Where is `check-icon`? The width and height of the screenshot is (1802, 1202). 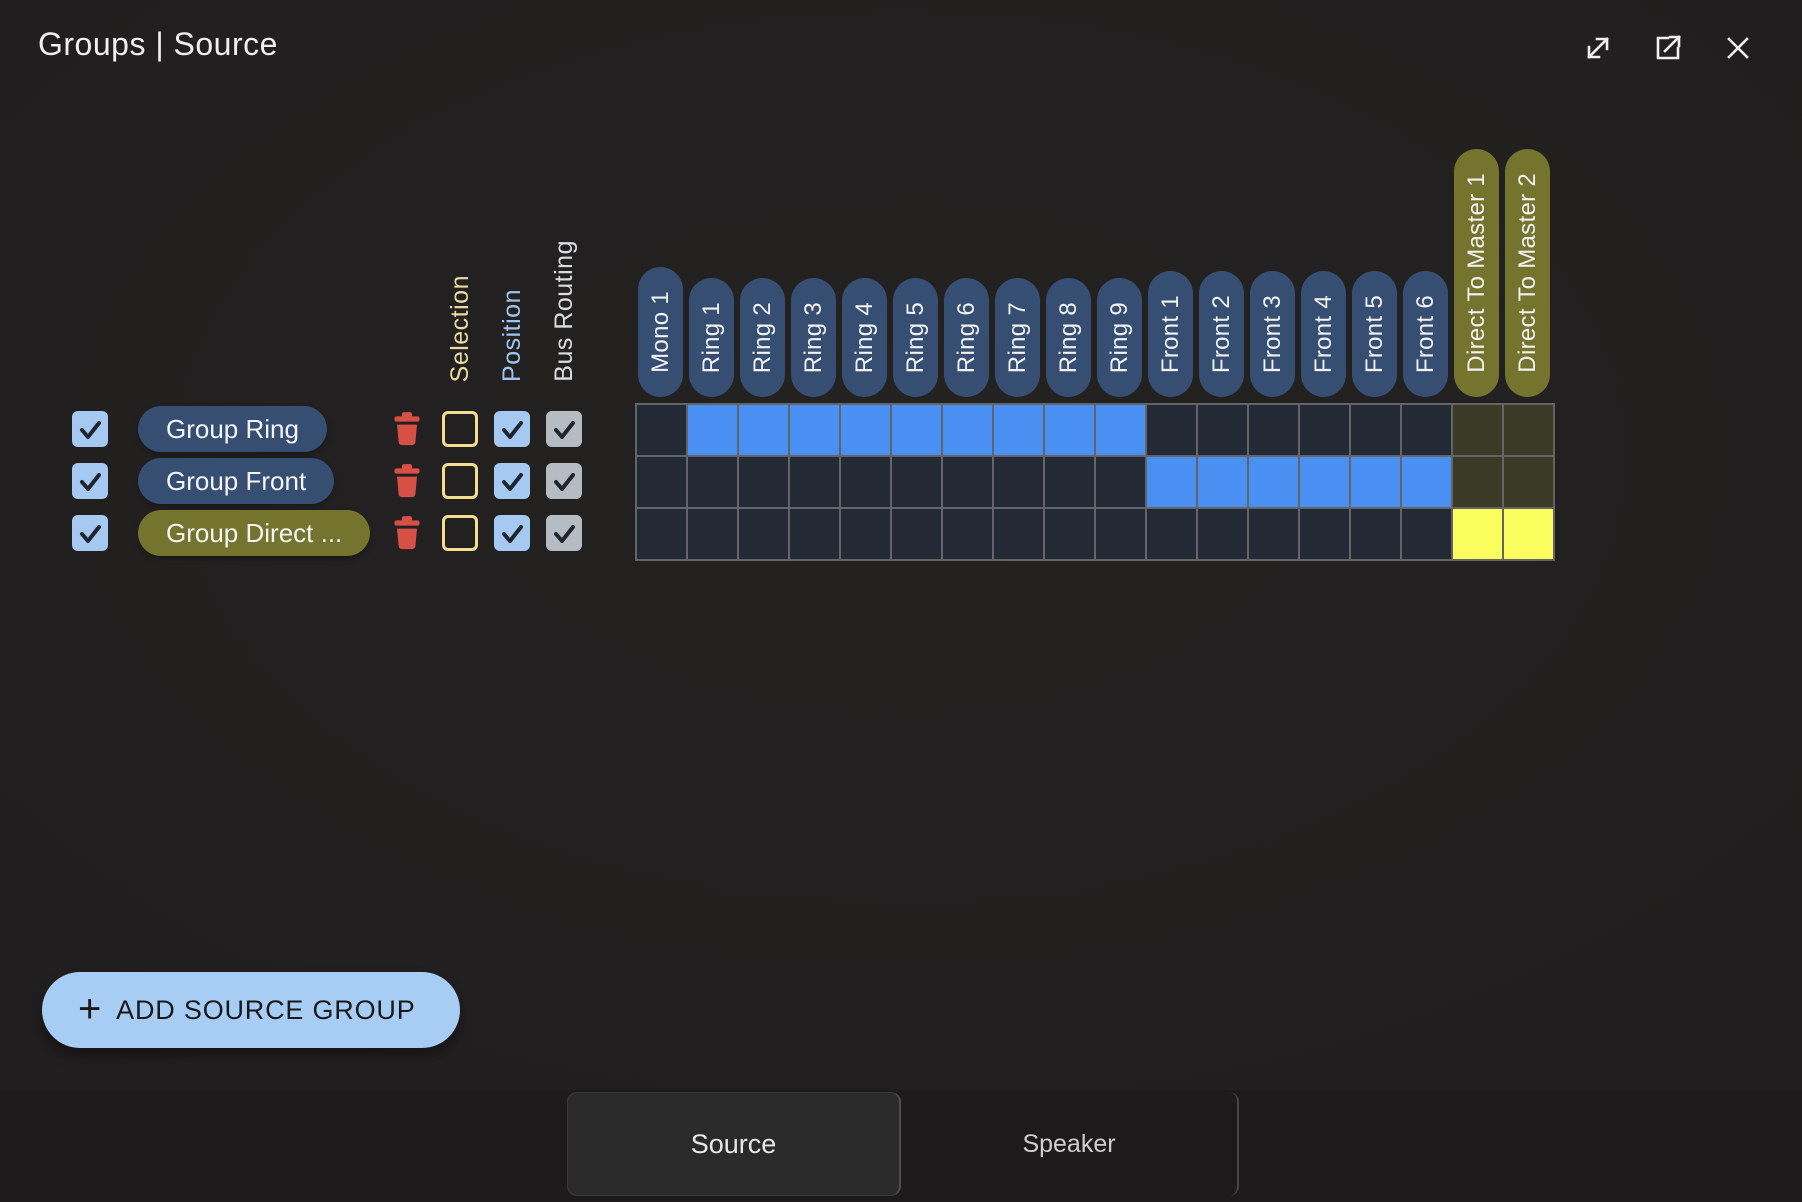 check-icon is located at coordinates (90, 482).